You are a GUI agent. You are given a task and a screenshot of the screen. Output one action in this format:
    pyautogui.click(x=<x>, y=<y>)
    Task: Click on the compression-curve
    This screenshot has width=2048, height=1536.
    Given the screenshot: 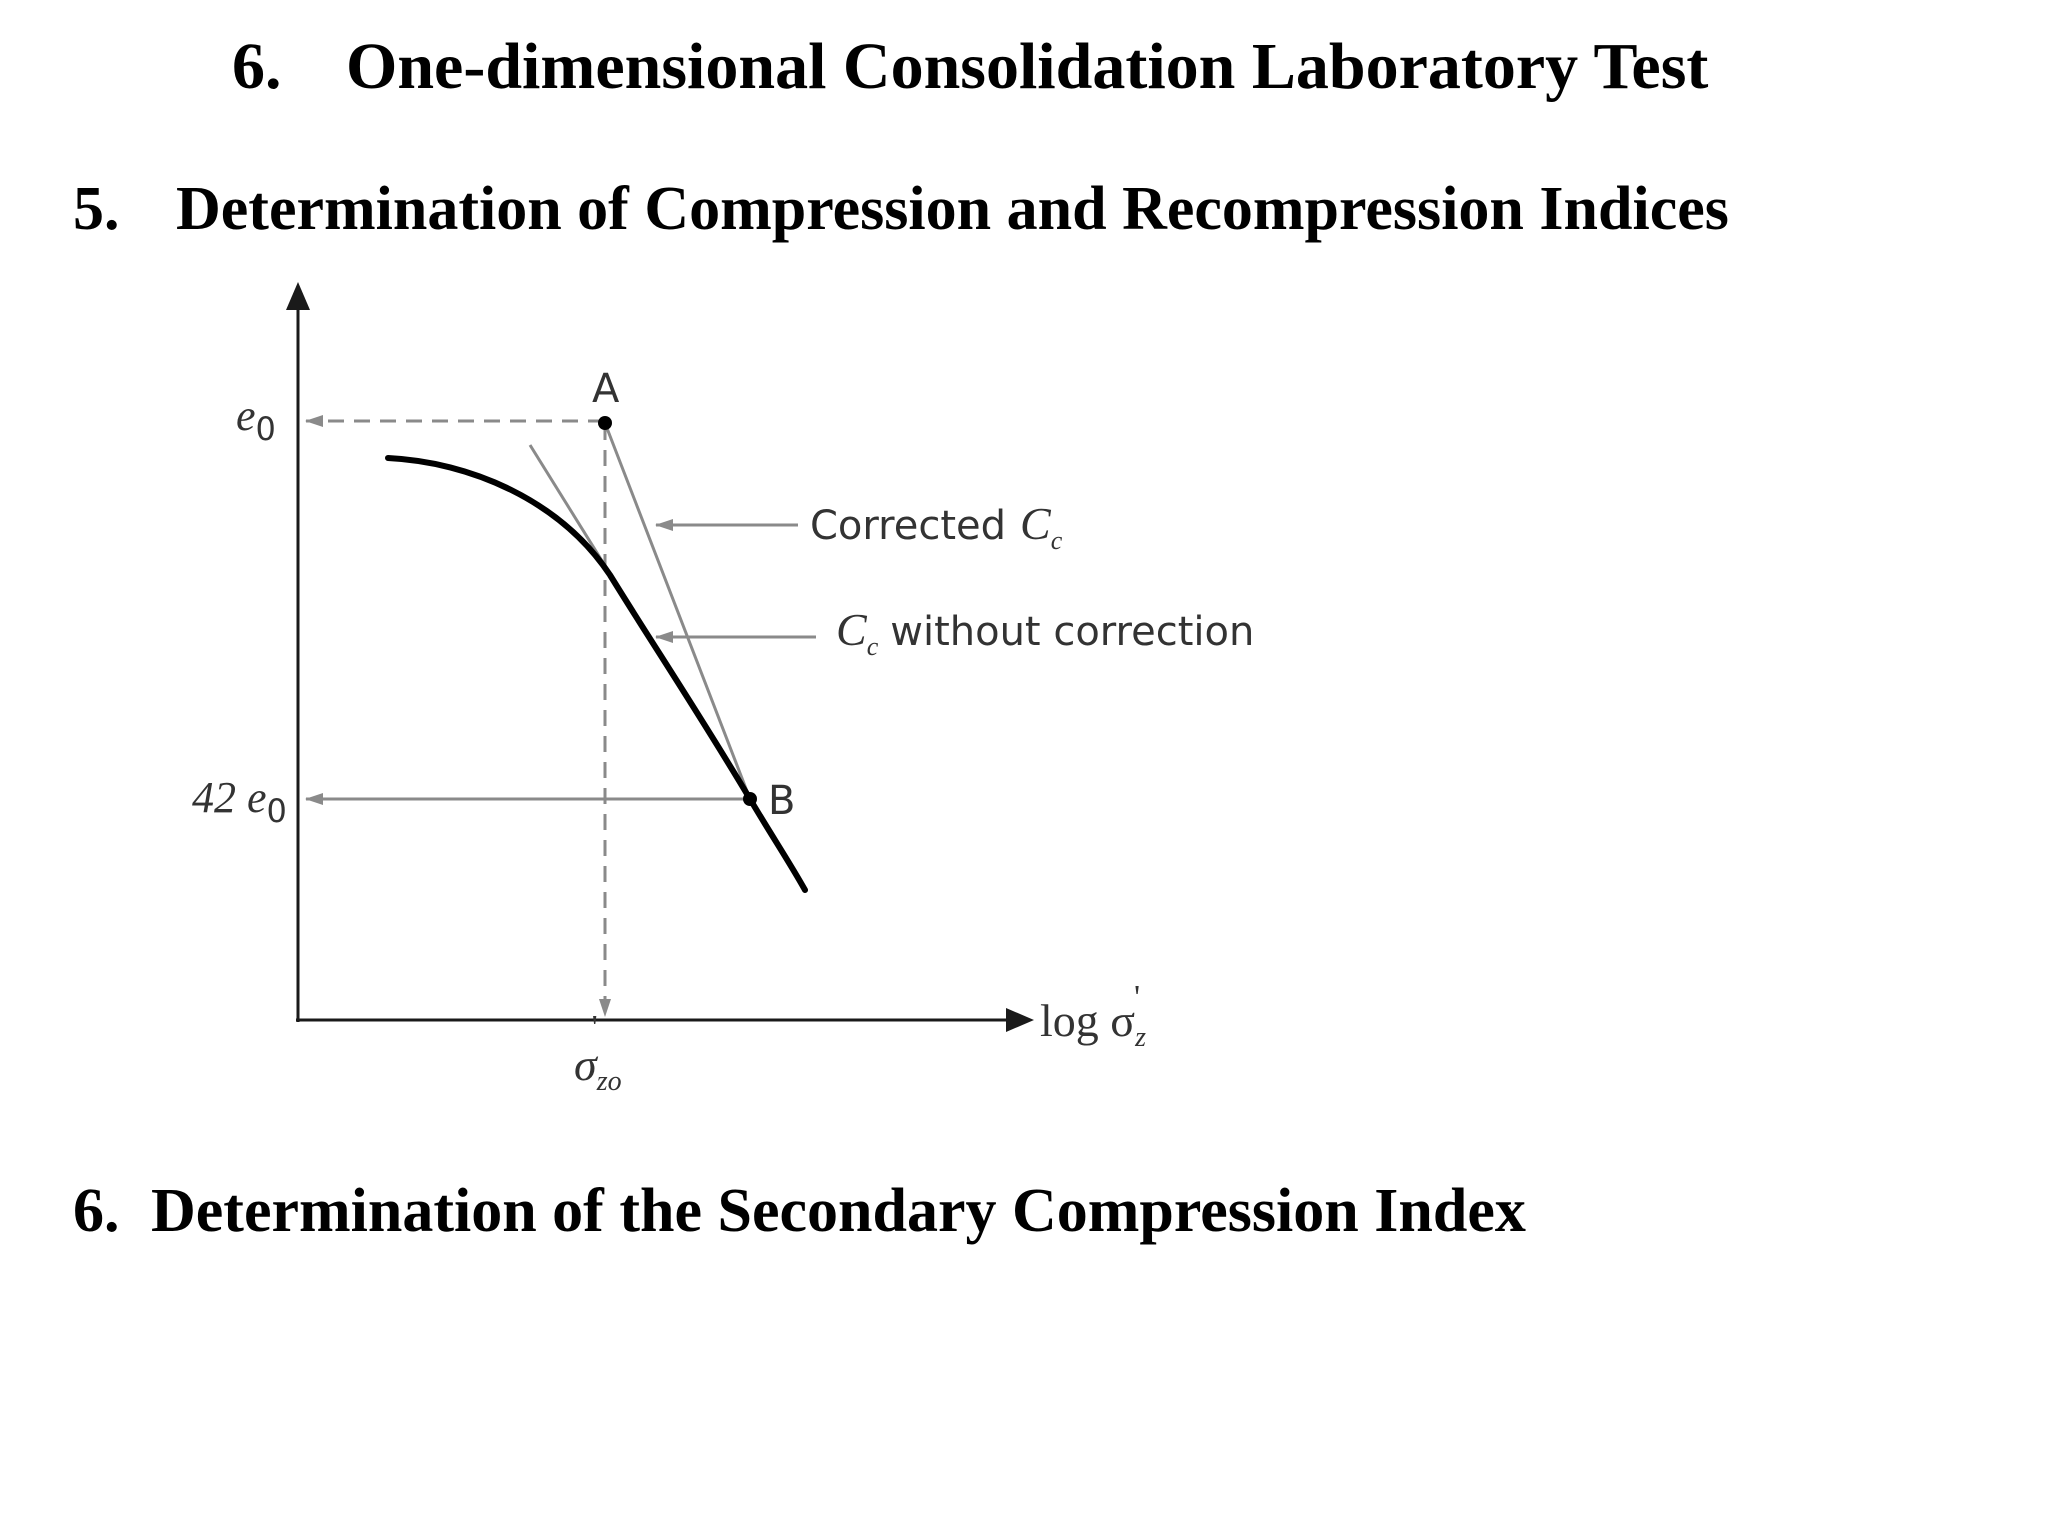 What is the action you would take?
    pyautogui.click(x=596, y=674)
    